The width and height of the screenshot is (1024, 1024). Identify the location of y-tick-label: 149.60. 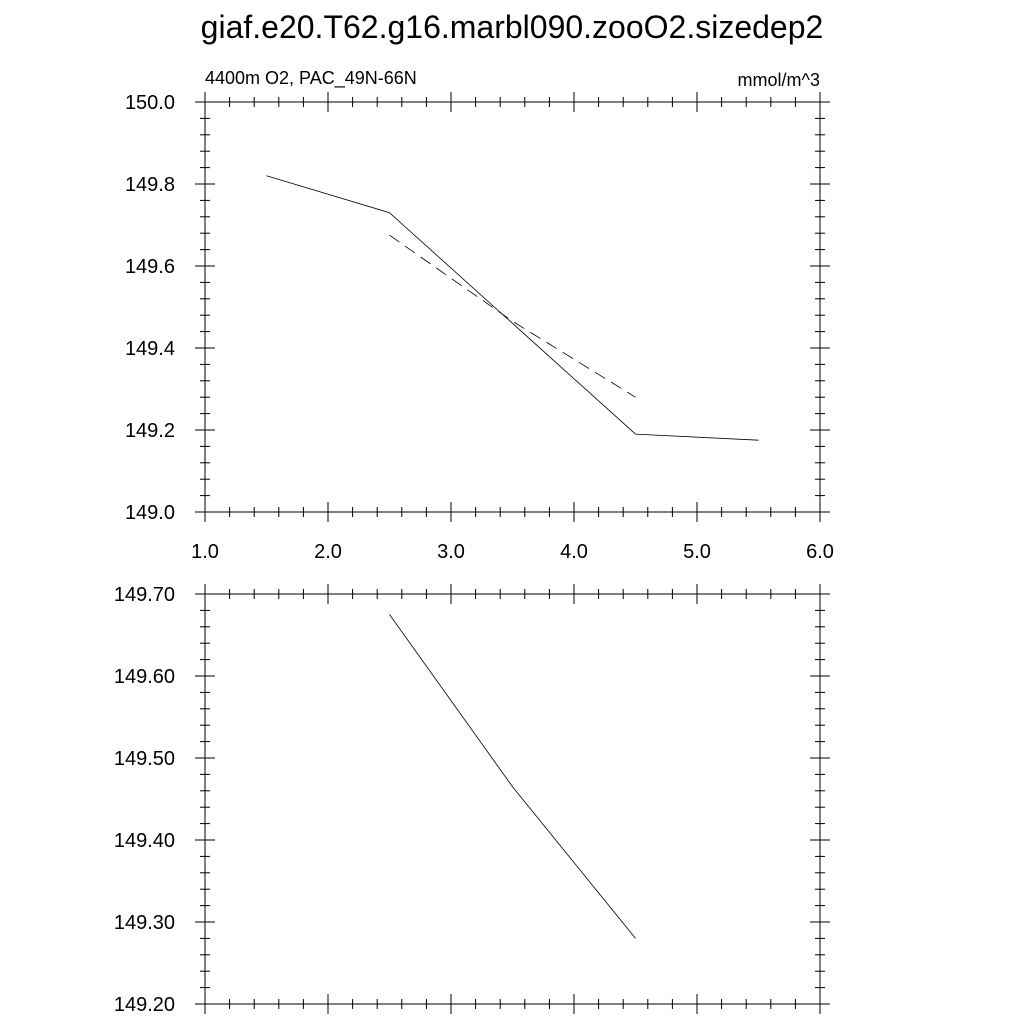
(144, 677).